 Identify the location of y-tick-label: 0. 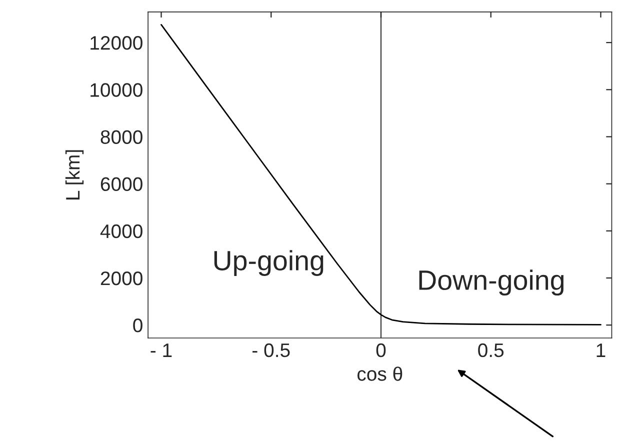
(137, 325).